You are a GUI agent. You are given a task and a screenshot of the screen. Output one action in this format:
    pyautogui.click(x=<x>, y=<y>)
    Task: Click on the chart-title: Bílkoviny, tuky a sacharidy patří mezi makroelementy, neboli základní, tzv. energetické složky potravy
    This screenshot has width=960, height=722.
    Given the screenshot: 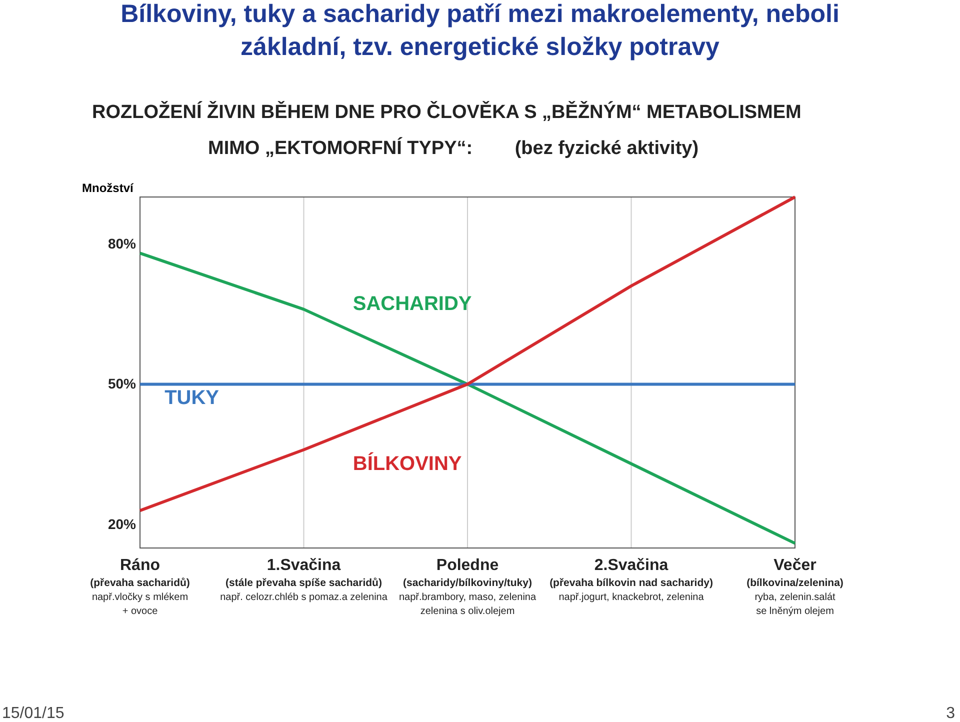 What is the action you would take?
    pyautogui.click(x=480, y=30)
    